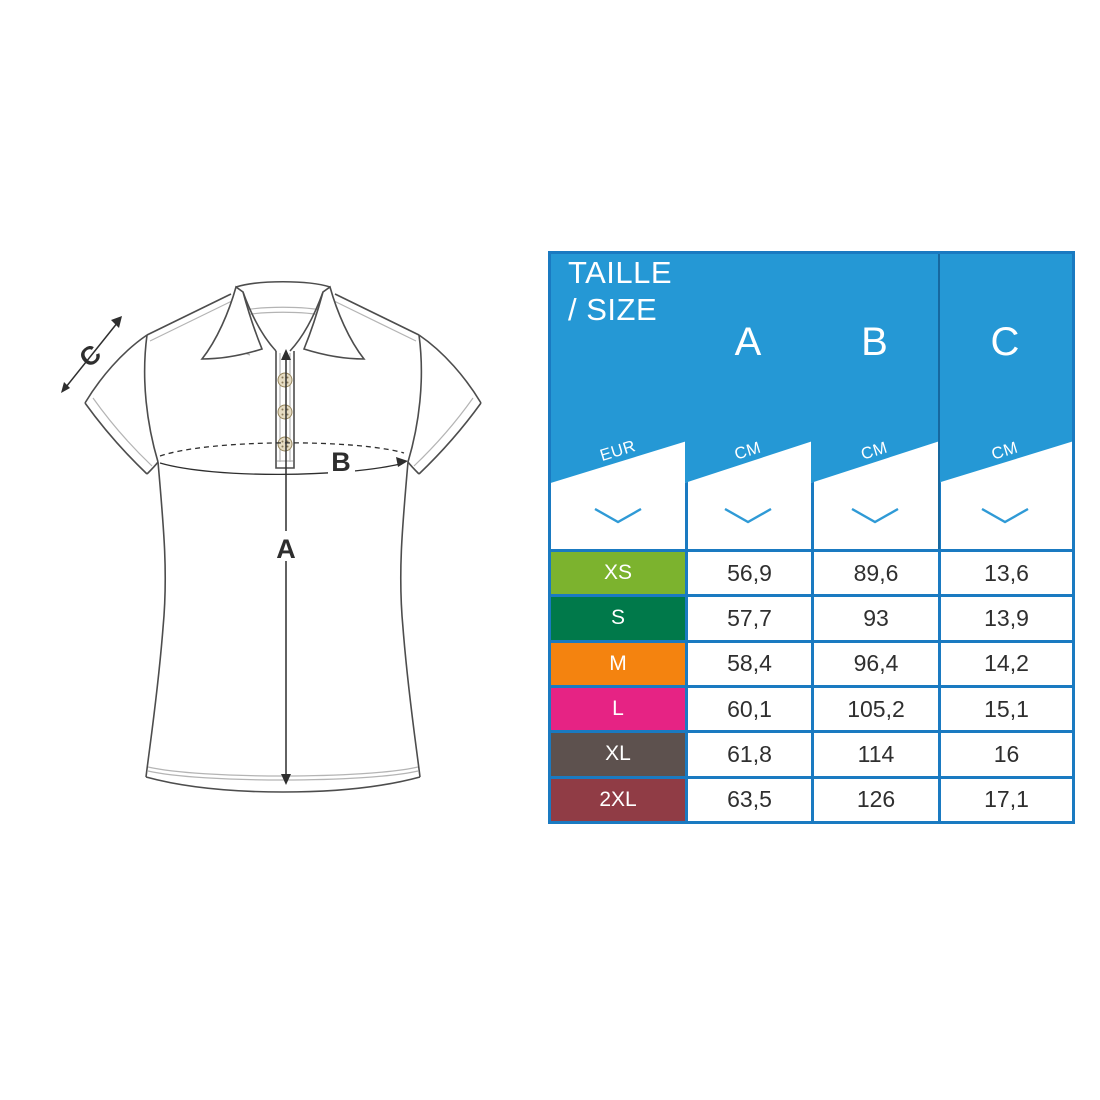 The height and width of the screenshot is (1100, 1100). What do you see at coordinates (618, 617) in the screenshot?
I see `size-cell-s: S` at bounding box center [618, 617].